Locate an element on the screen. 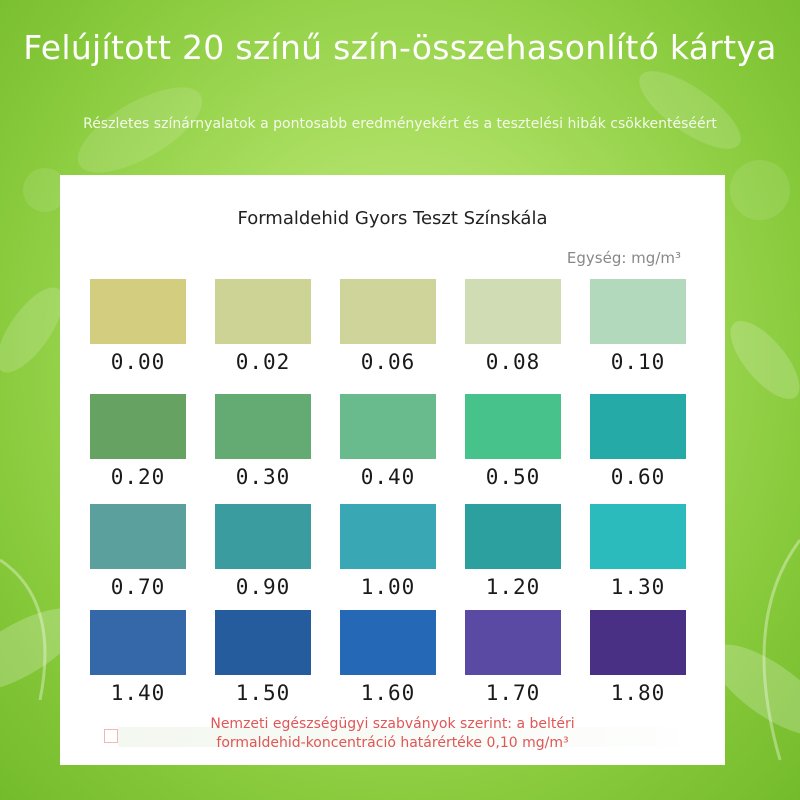  swatch-cell: 1.60 is located at coordinates (388, 657).